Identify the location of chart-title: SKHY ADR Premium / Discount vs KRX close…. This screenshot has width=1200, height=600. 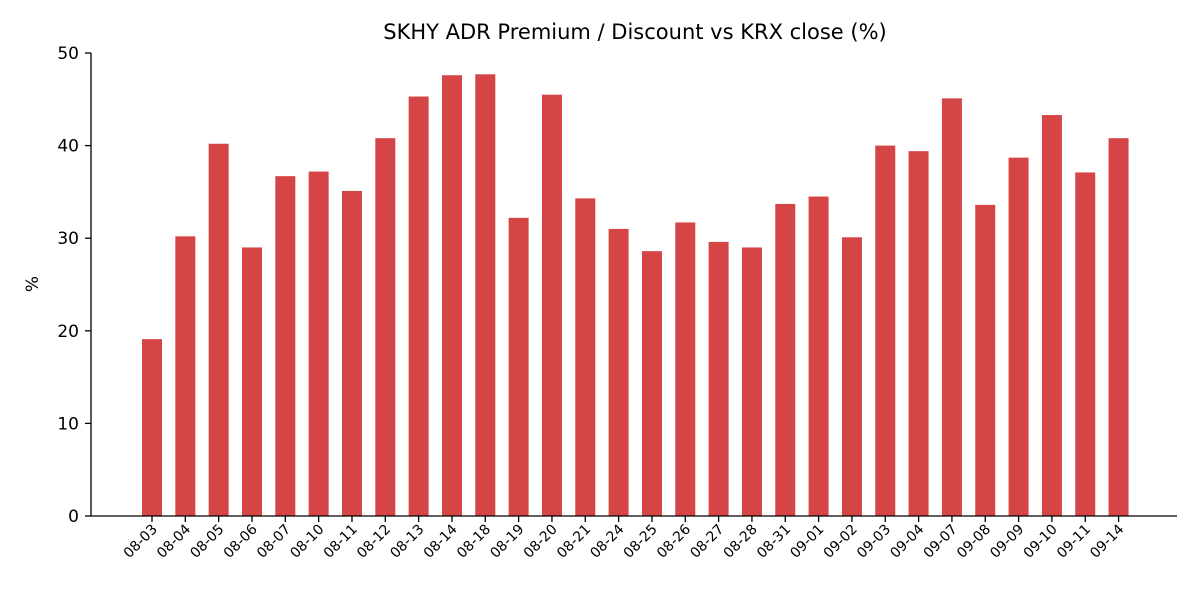
(635, 32).